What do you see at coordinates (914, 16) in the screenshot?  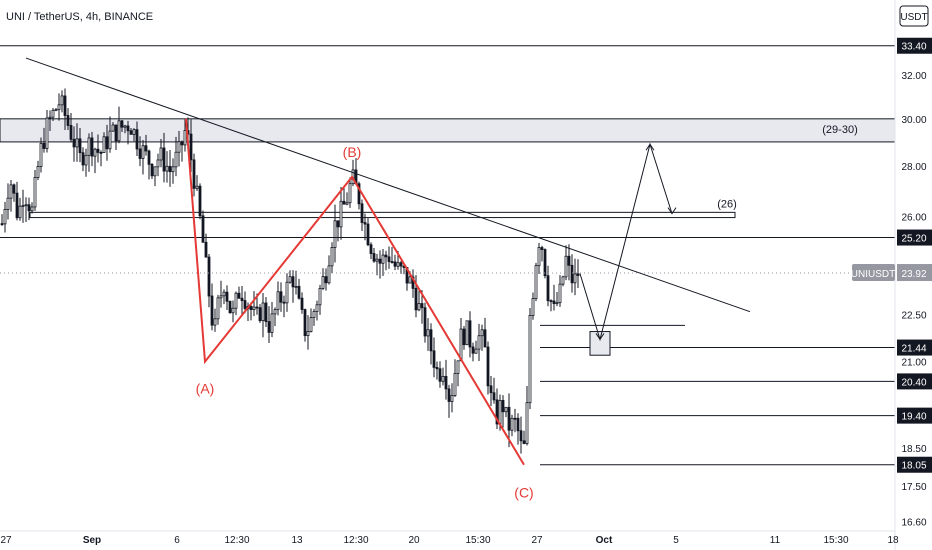 I see `currency-box` at bounding box center [914, 16].